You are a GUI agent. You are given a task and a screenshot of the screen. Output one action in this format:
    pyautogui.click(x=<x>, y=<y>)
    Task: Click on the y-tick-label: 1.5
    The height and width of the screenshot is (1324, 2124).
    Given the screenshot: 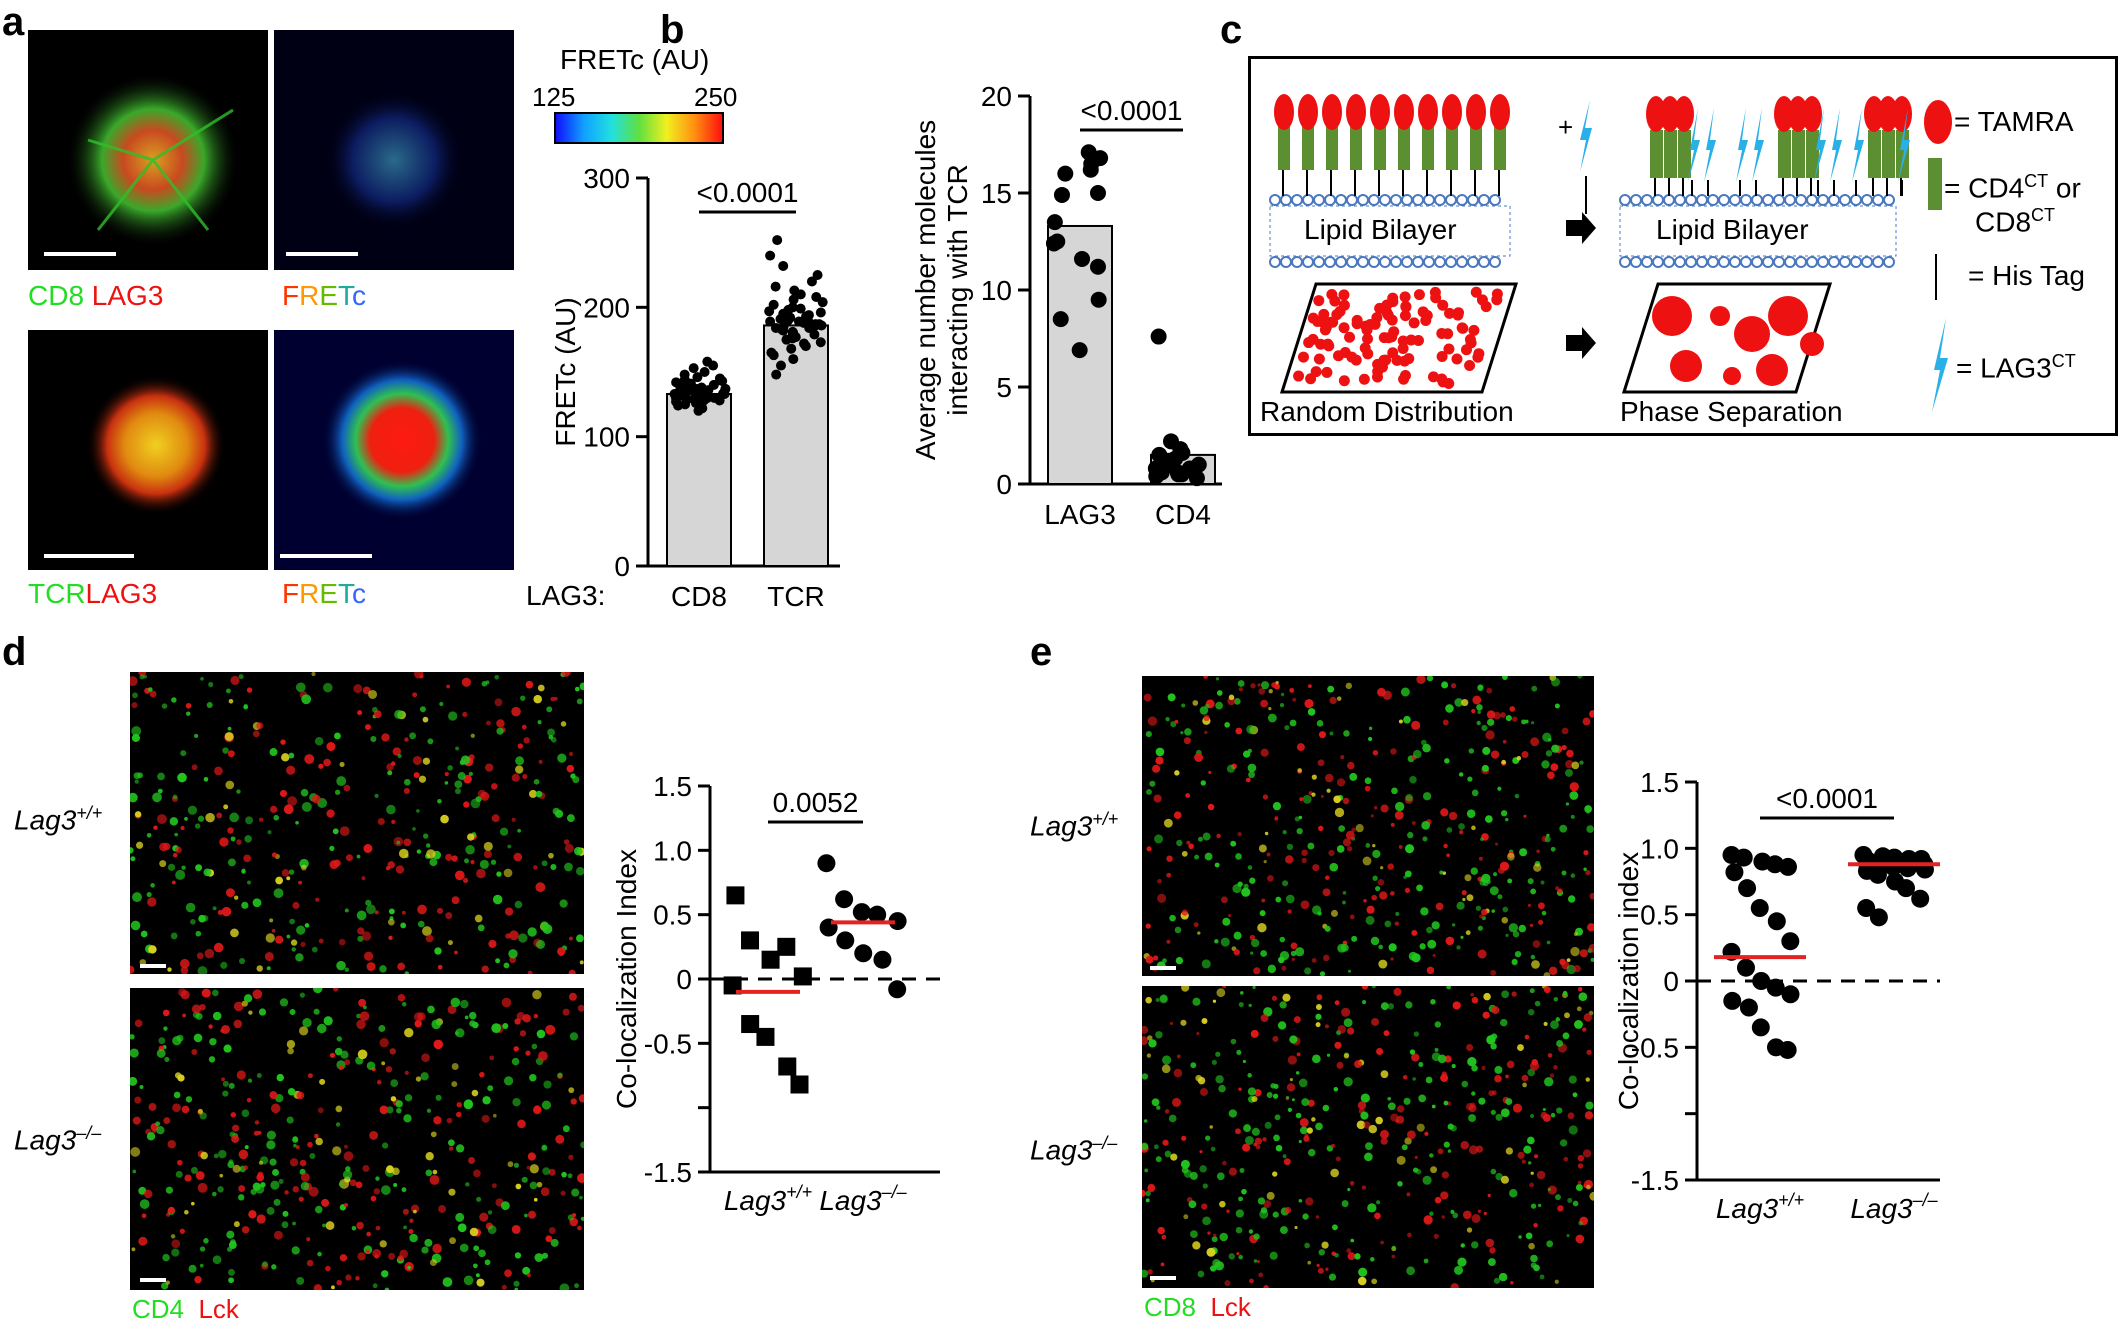 What is the action you would take?
    pyautogui.click(x=1659, y=782)
    